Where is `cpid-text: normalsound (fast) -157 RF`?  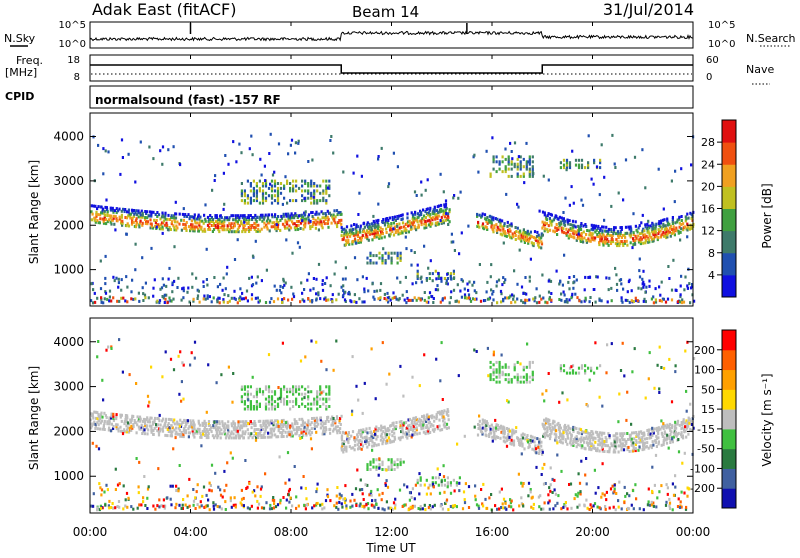
cpid-text: normalsound (fast) -157 RF is located at coordinates (188, 100).